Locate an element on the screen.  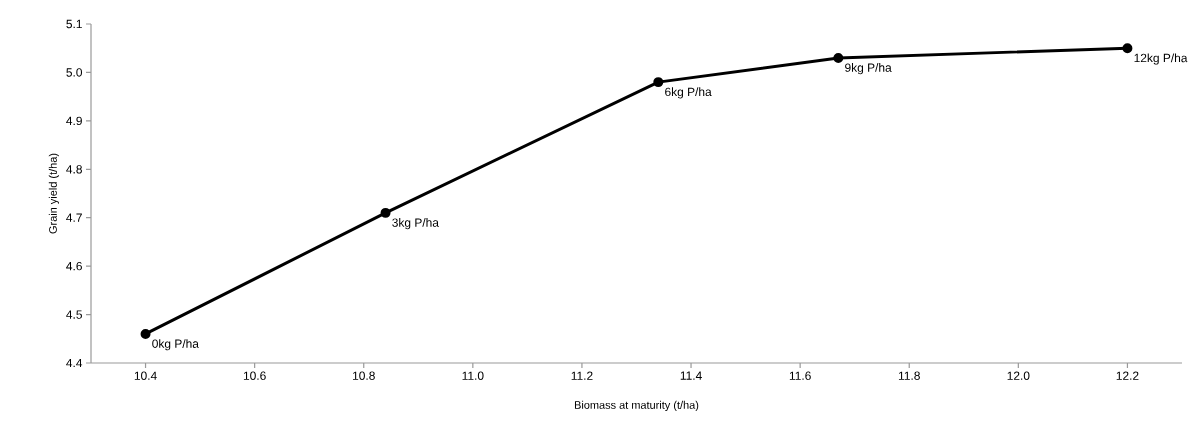
annotation: 6kg P/ha is located at coordinates (688, 93).